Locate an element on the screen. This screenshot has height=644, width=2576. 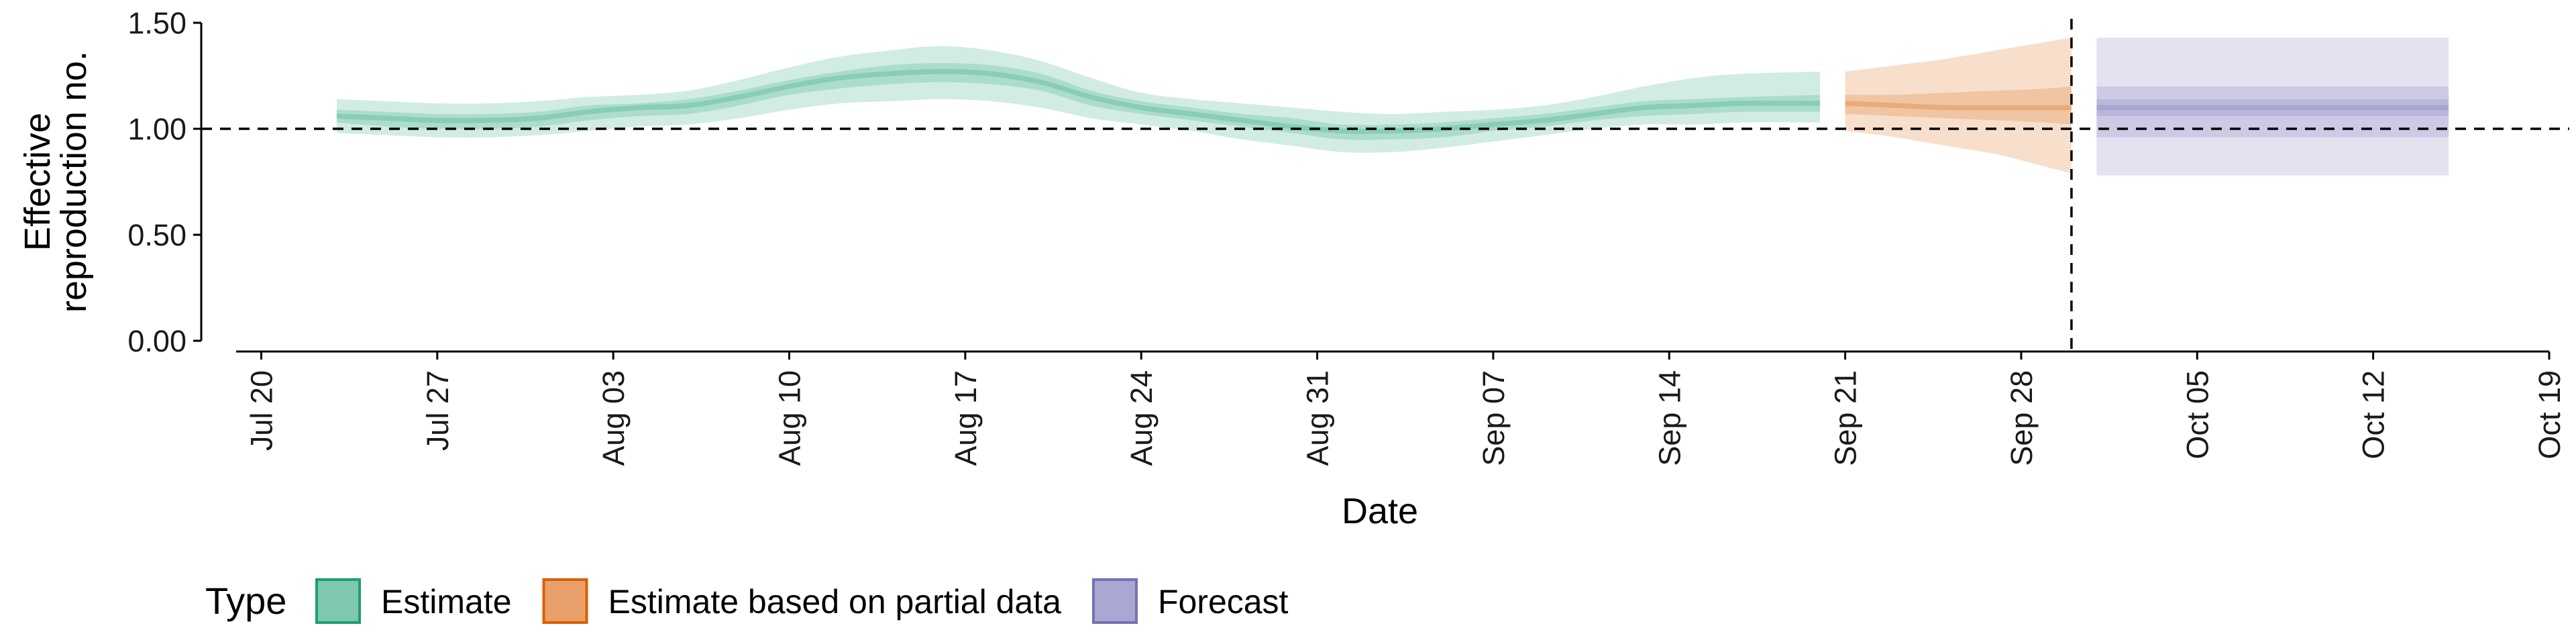
x-tick-label: Sep 28 is located at coordinates (2021, 418).